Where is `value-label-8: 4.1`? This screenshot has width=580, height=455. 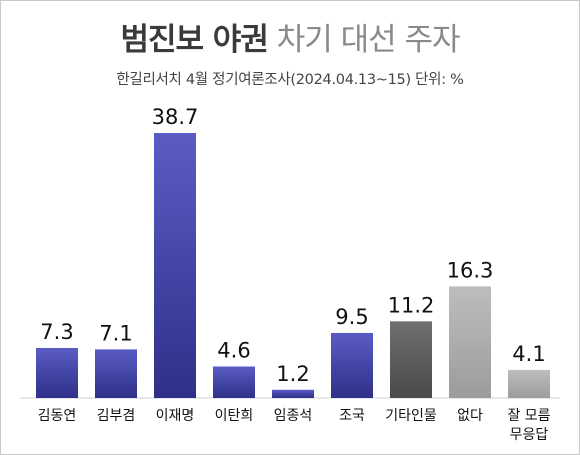
value-label-8: 4.1 is located at coordinates (528, 354).